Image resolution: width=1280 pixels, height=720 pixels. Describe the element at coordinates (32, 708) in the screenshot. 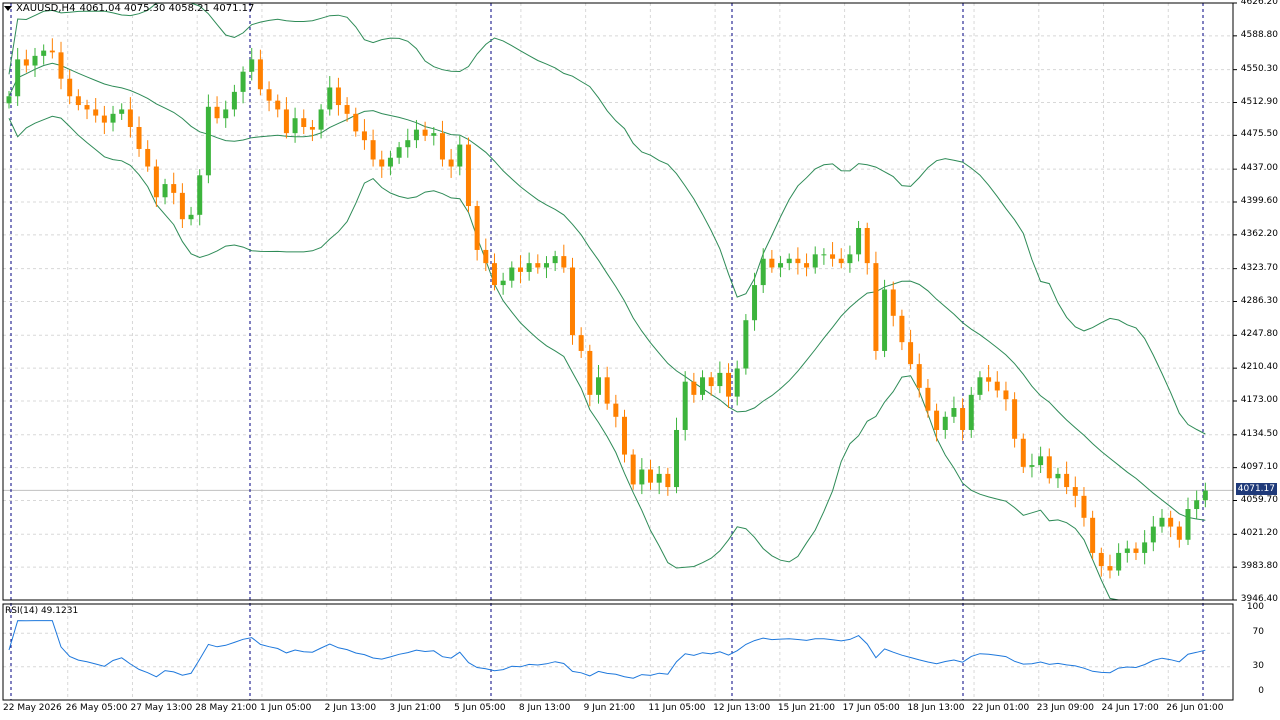

I see `time-axis-label: 22 May 2026` at that location.